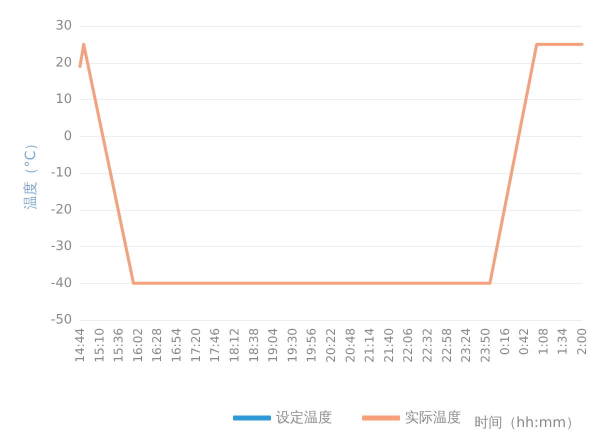 Image resolution: width=602 pixels, height=446 pixels. I want to click on x-tick-label: 18:12, so click(234, 345).